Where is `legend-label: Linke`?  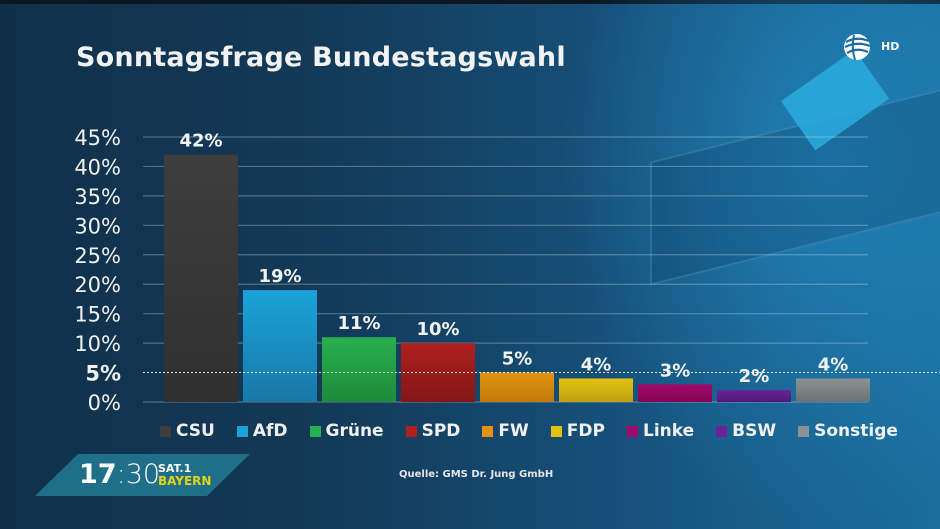
legend-label: Linke is located at coordinates (668, 431).